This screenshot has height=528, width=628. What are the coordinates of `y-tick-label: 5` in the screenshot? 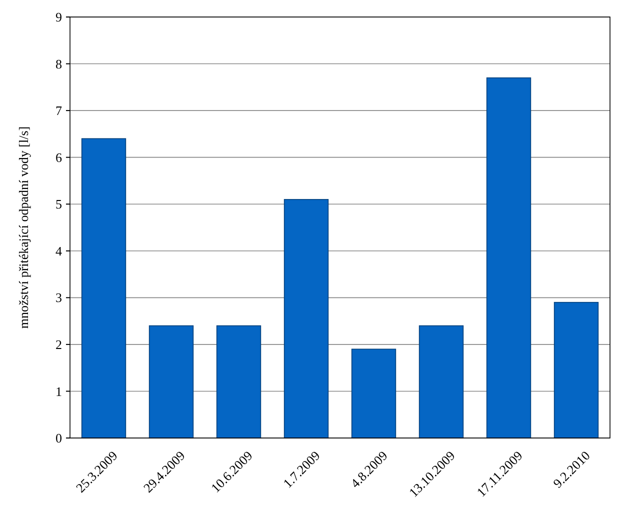 It's located at (59, 204).